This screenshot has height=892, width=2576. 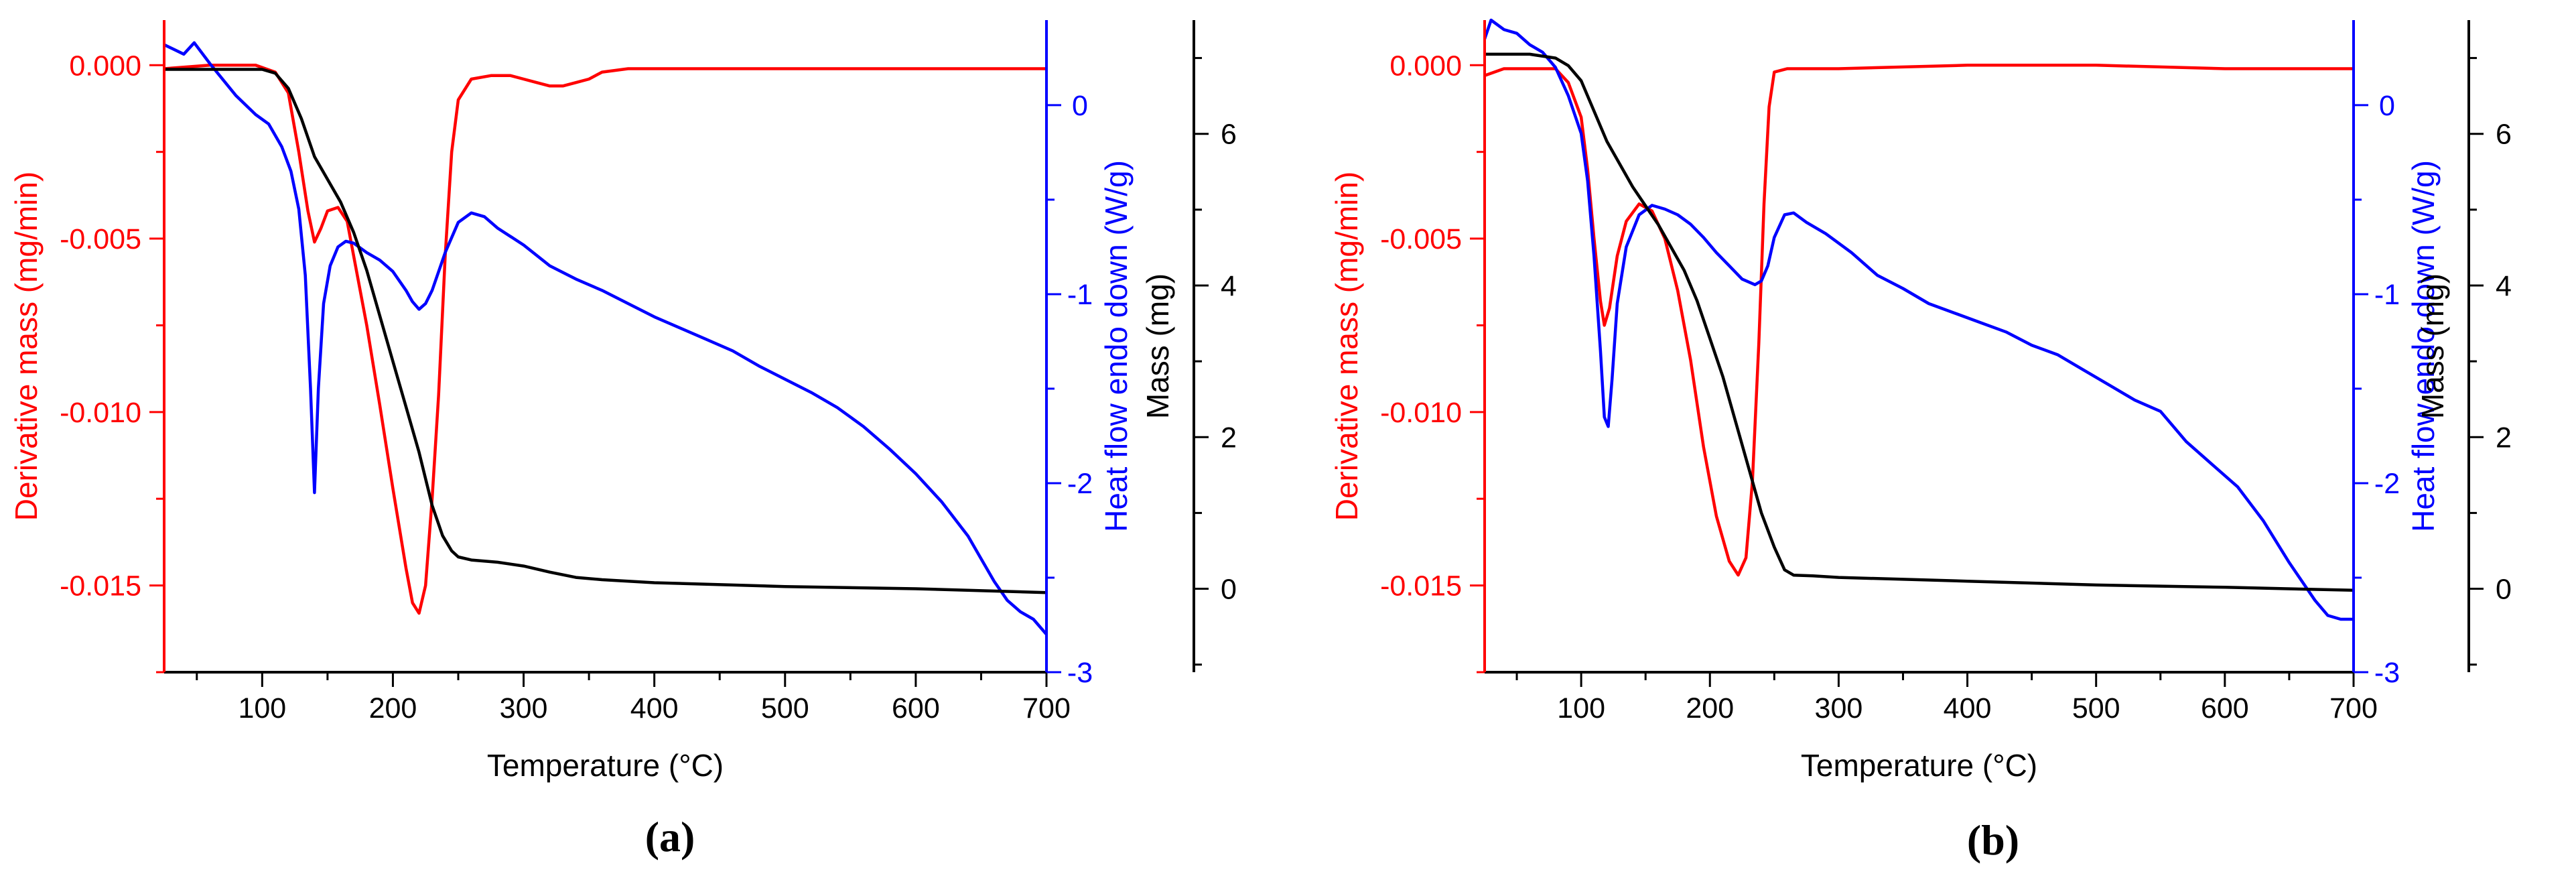 What do you see at coordinates (670, 837) in the screenshot?
I see `panel-label: (a)` at bounding box center [670, 837].